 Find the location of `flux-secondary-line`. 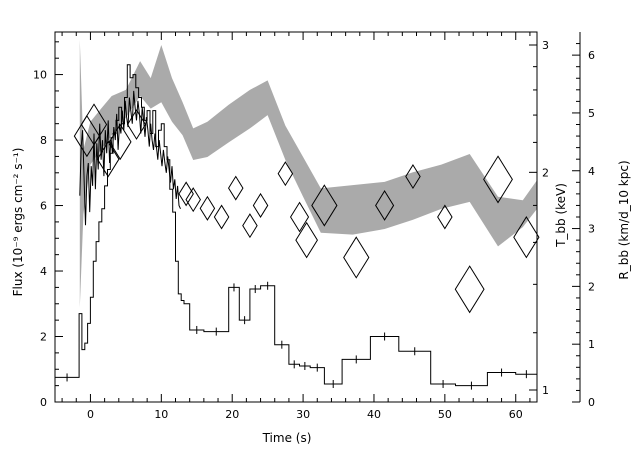

flux-secondary-line is located at coordinates (130, 158).